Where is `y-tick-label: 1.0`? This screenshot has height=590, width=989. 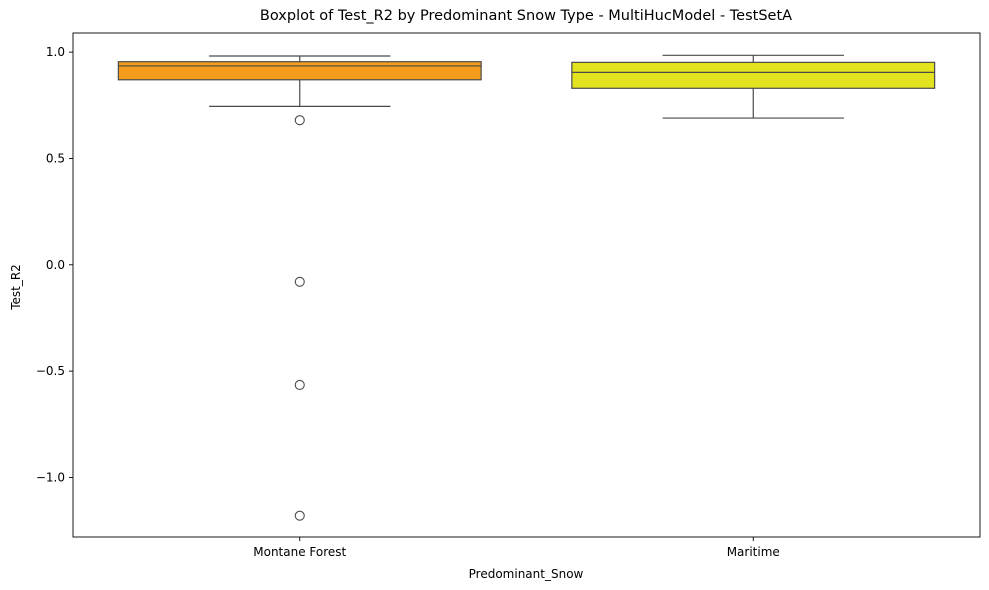 y-tick-label: 1.0 is located at coordinates (55, 52).